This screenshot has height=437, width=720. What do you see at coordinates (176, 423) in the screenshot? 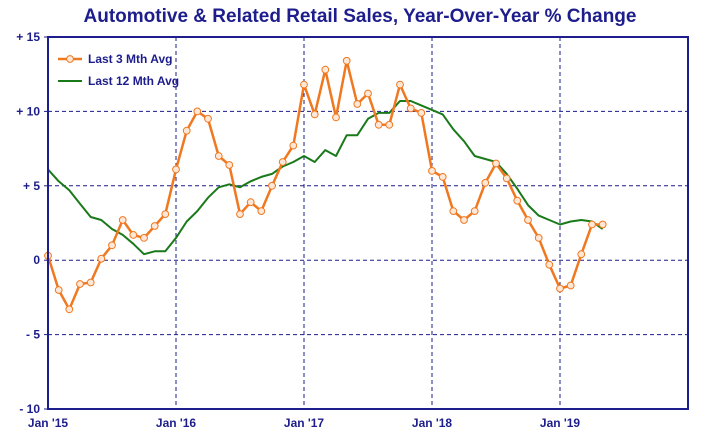
I see `x-tick-label: Jan '16` at bounding box center [176, 423].